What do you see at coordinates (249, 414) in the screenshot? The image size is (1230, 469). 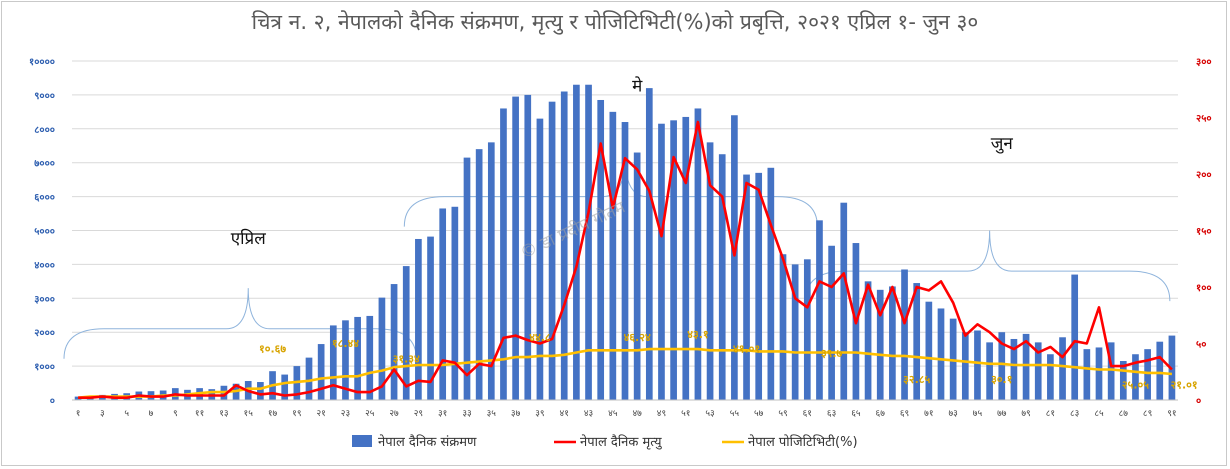 I see `x-tick-label: १५` at bounding box center [249, 414].